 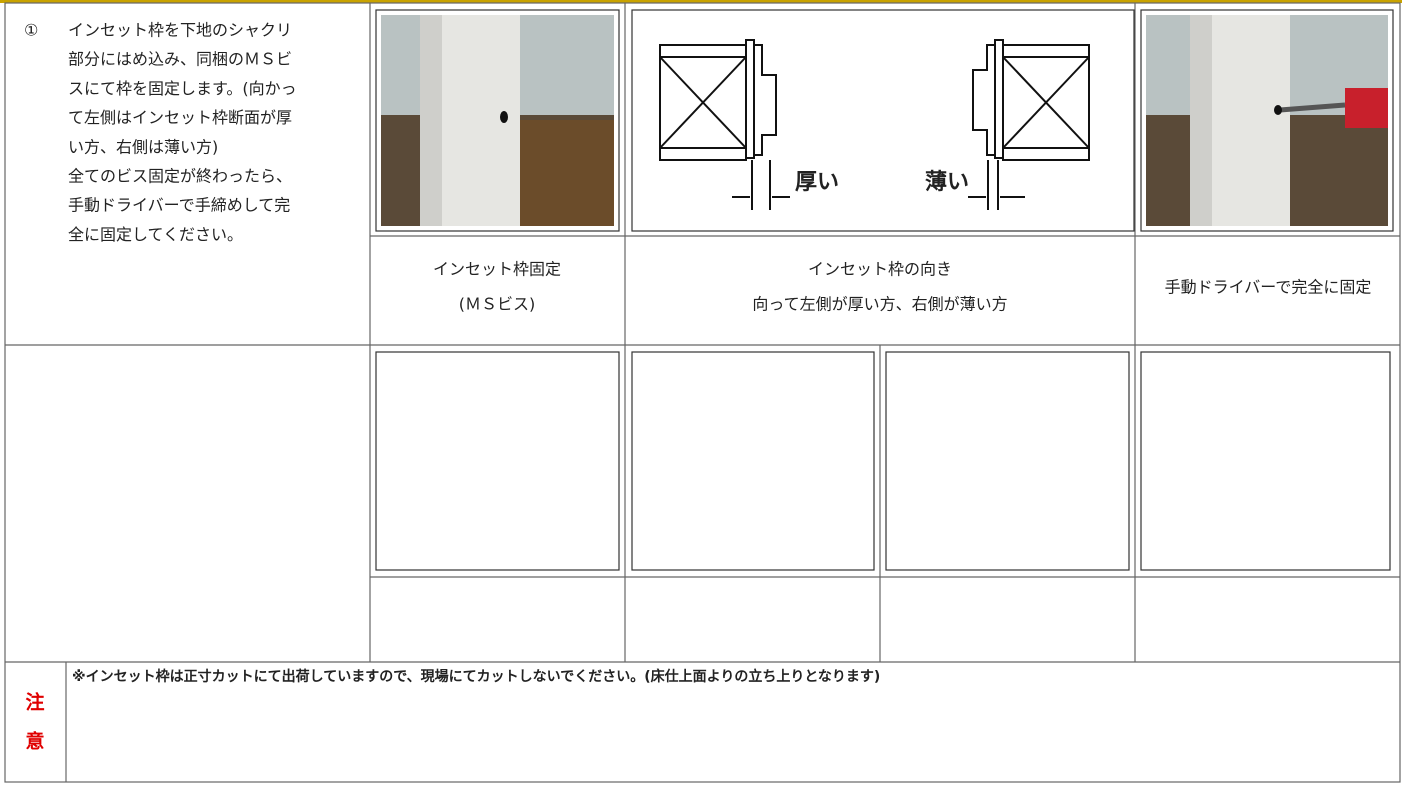 I want to click on step-text: い方、右側は薄い方), so click(x=143, y=146).